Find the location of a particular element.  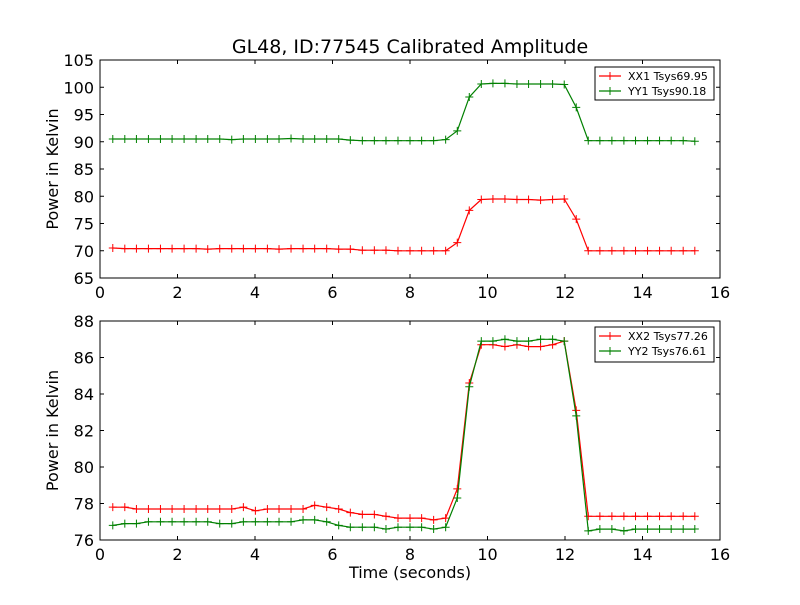

legend-box is located at coordinates (654, 344).